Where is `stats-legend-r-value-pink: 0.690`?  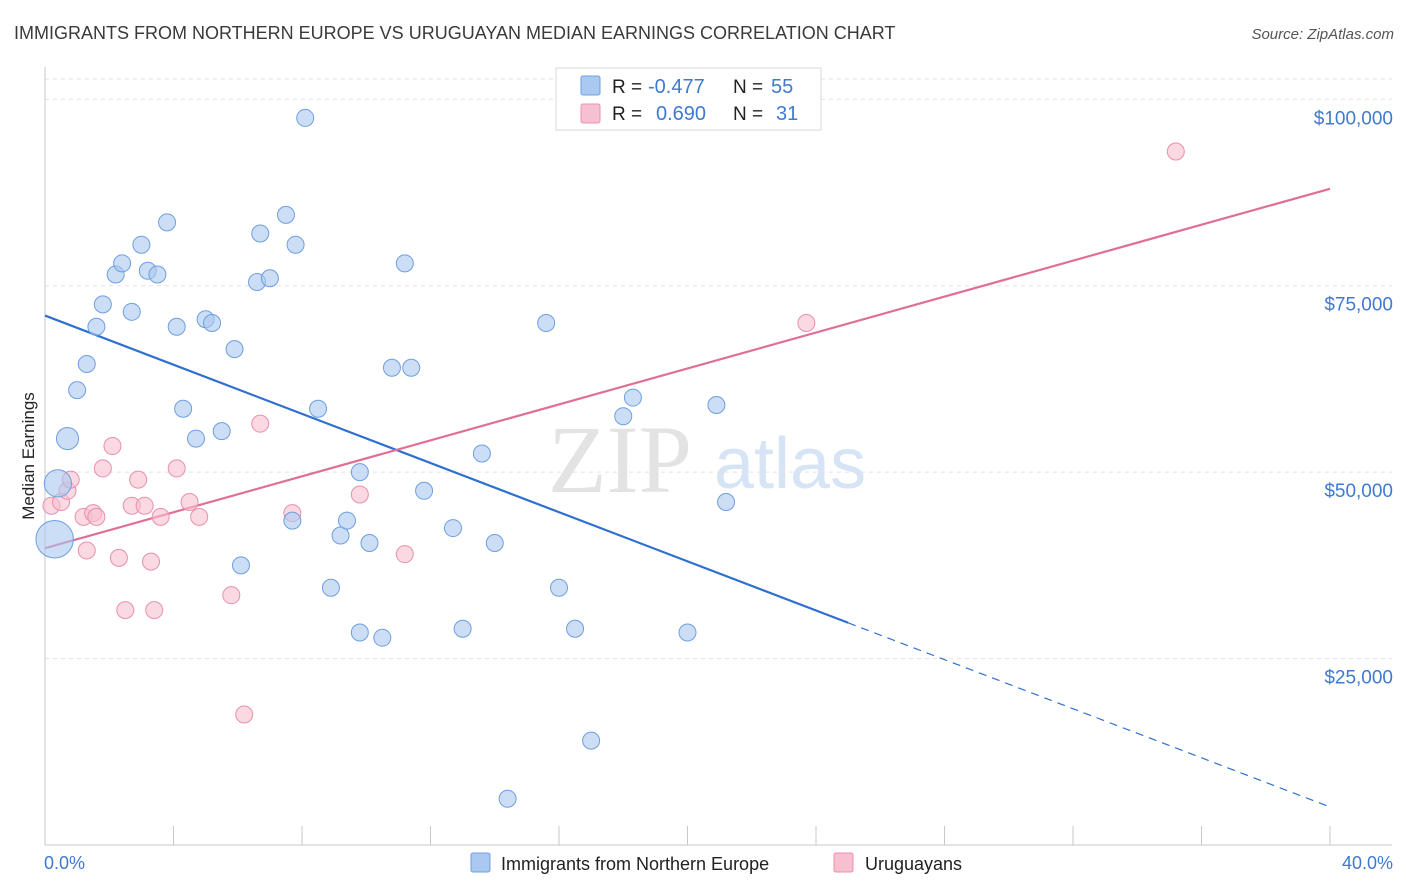
stats-legend-r-value-pink: 0.690 is located at coordinates (681, 114).